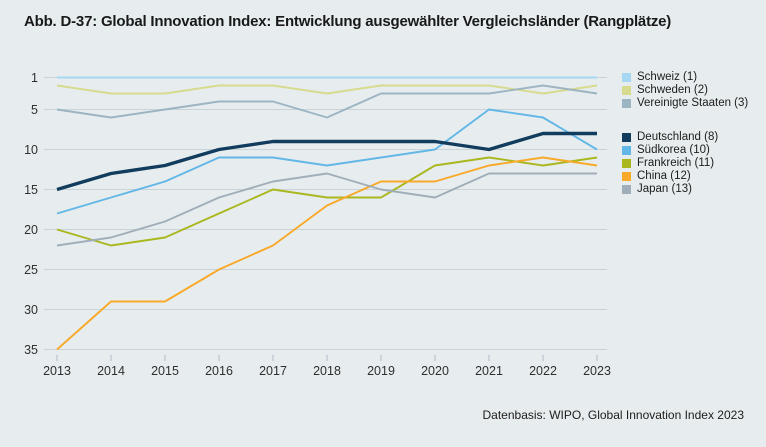  What do you see at coordinates (626, 137) in the screenshot?
I see `legend-swatch-deutschland` at bounding box center [626, 137].